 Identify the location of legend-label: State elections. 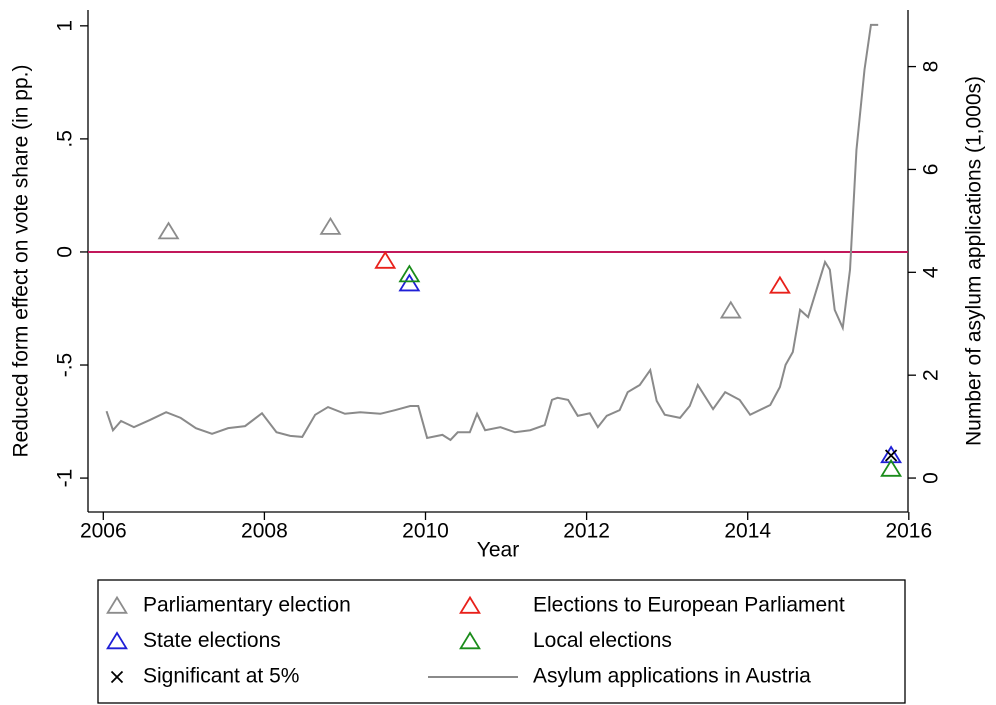
(212, 640).